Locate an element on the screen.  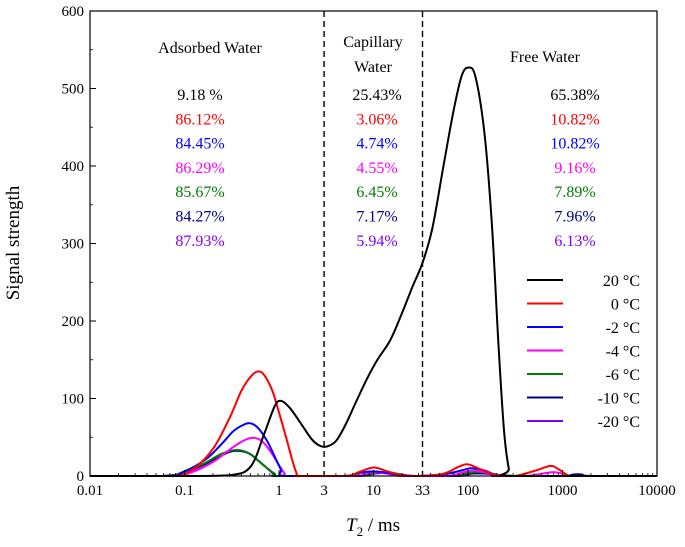
y-tick-label: 0 is located at coordinates (81, 477).